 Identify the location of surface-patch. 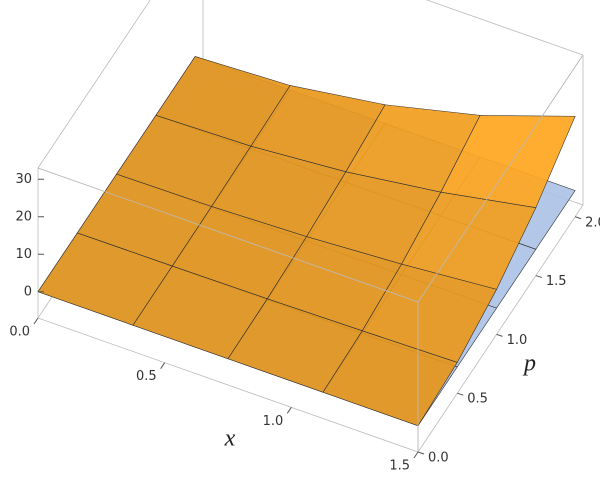
(390, 378).